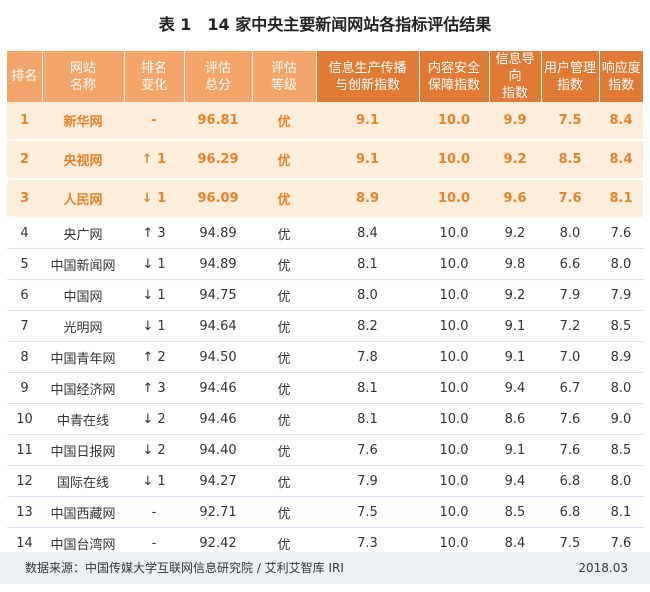 This screenshot has height=592, width=650. I want to click on header-user-index: 用户管理 指数, so click(569, 76).